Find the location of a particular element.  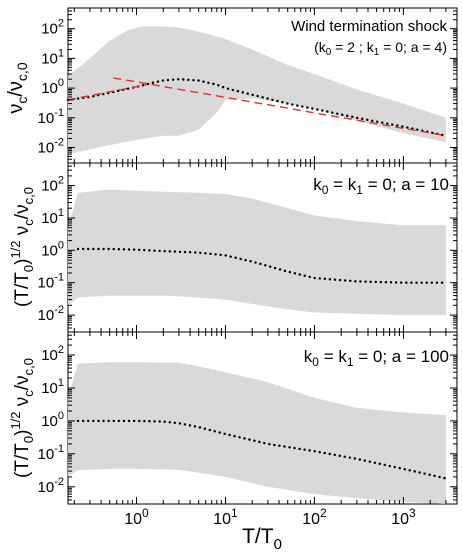

tick-label: 10³ is located at coordinates (403, 517).